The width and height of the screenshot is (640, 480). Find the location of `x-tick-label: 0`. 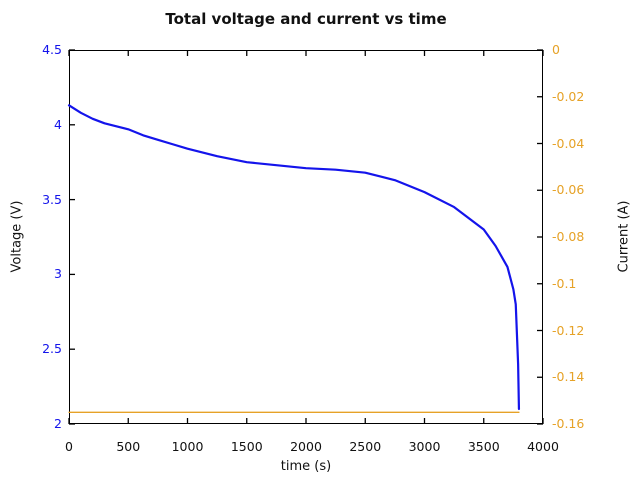

x-tick-label: 0 is located at coordinates (69, 446).